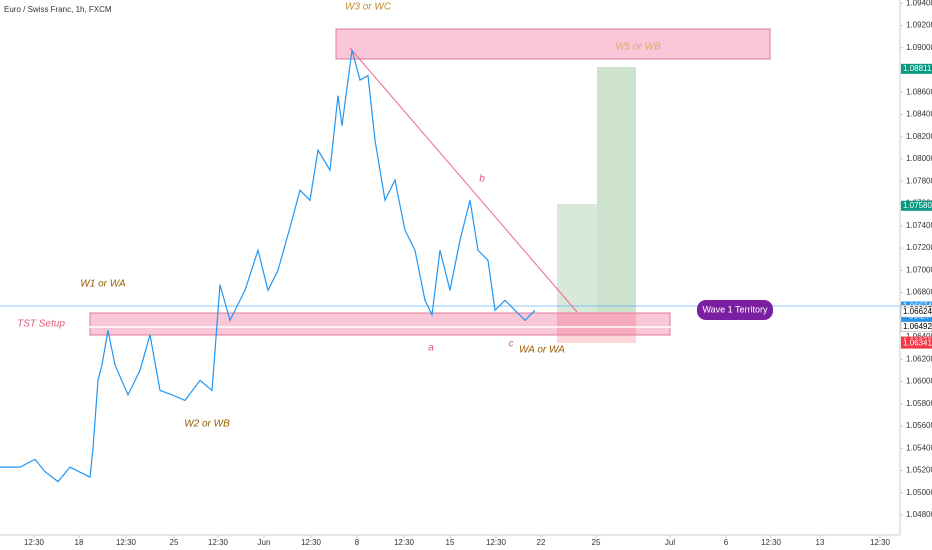 The image size is (932, 550). Describe the element at coordinates (103, 284) in the screenshot. I see `annotation: W1 or WA` at that location.